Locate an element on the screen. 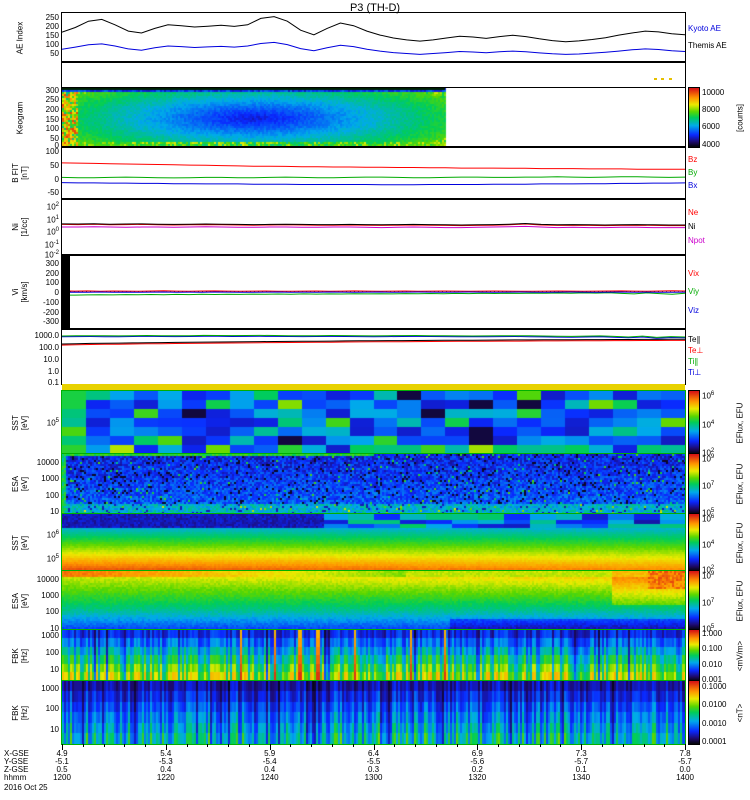  fbk_b-ytick-label: 1000 is located at coordinates (50, 688).